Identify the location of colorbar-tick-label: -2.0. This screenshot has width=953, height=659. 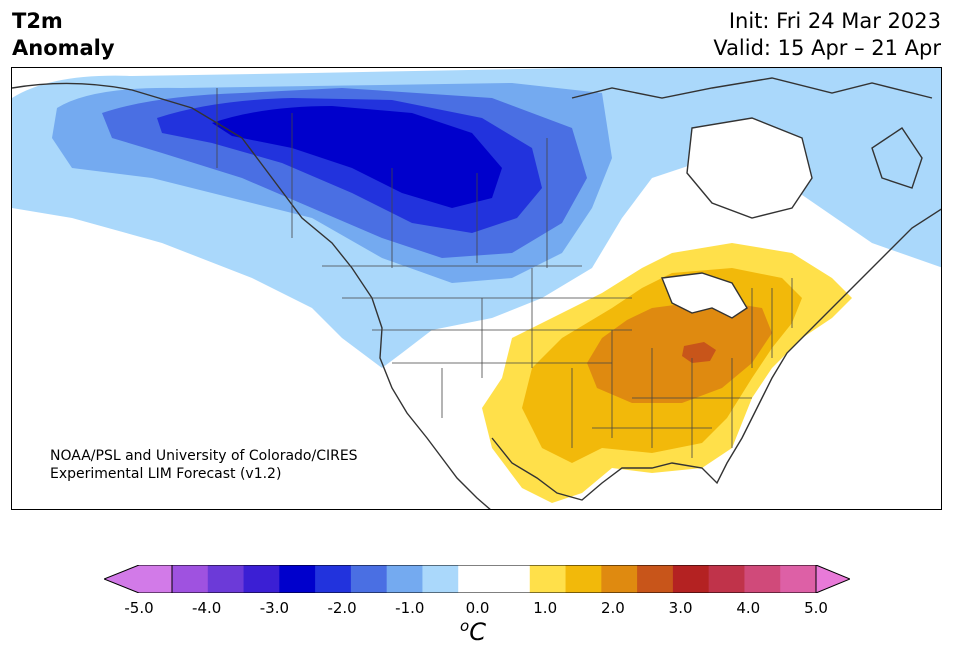
(342, 608).